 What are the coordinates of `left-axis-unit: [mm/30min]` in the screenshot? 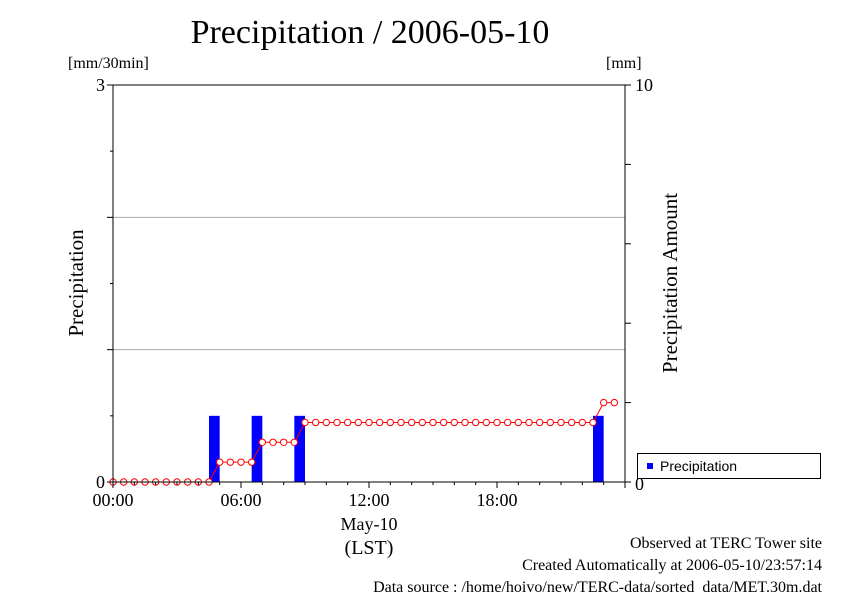 It's located at (108, 63).